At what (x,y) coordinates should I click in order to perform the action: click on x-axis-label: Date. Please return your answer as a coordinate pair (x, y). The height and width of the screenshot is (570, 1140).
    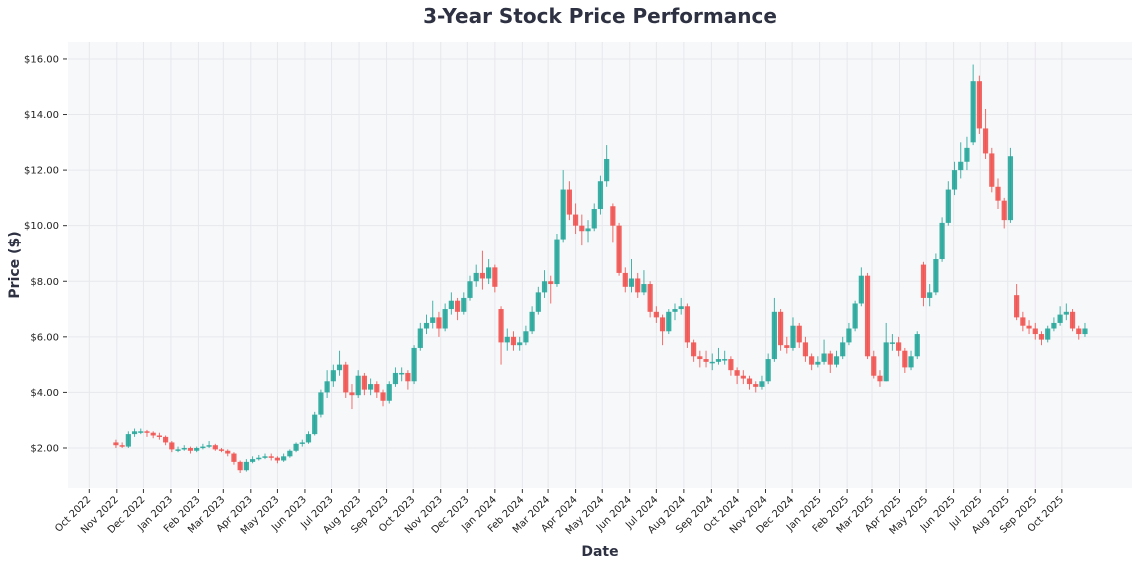
    Looking at the image, I should click on (599, 552).